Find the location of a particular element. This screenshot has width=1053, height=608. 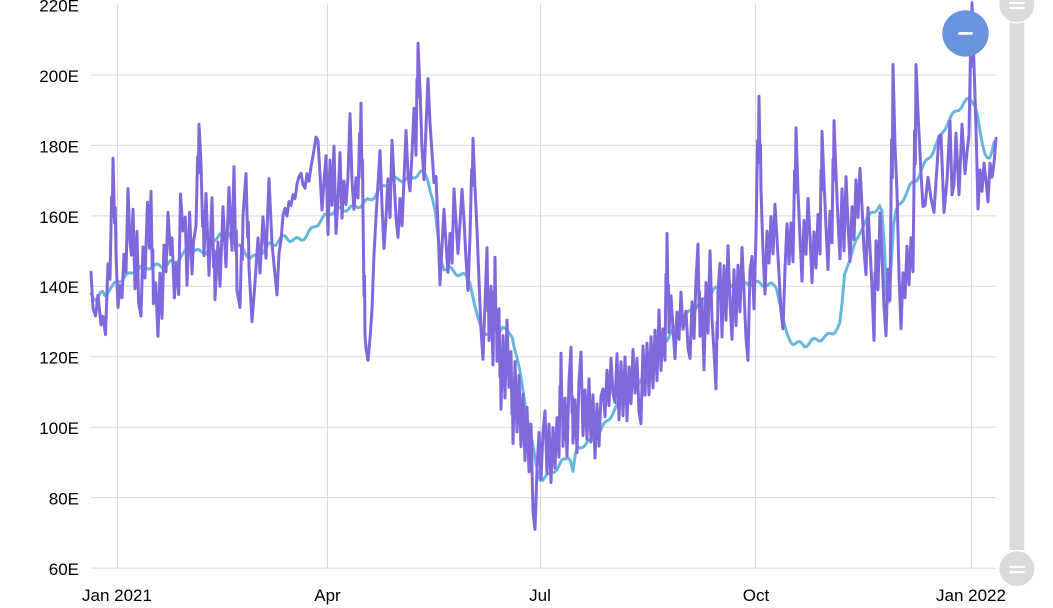

svg-text: 60E is located at coordinates (64, 569).